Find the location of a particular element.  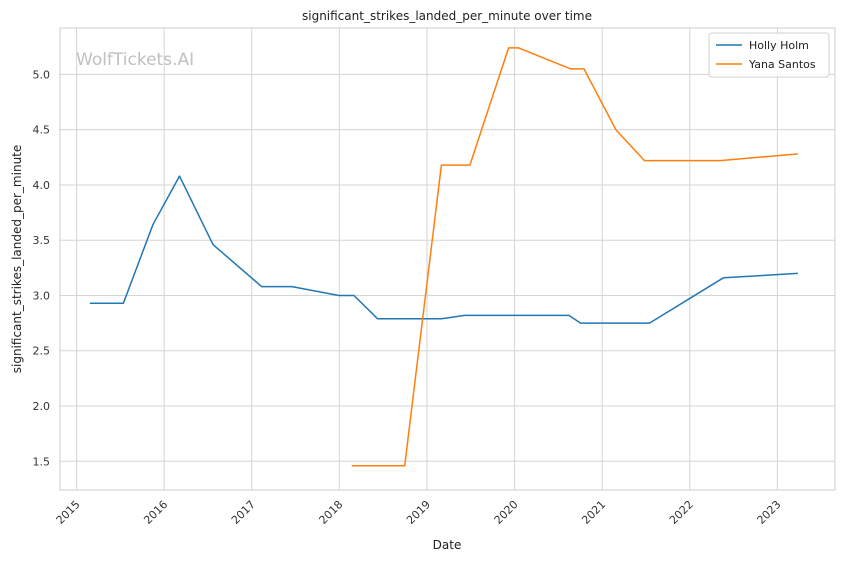

x-axis-title: Date is located at coordinates (447, 545).